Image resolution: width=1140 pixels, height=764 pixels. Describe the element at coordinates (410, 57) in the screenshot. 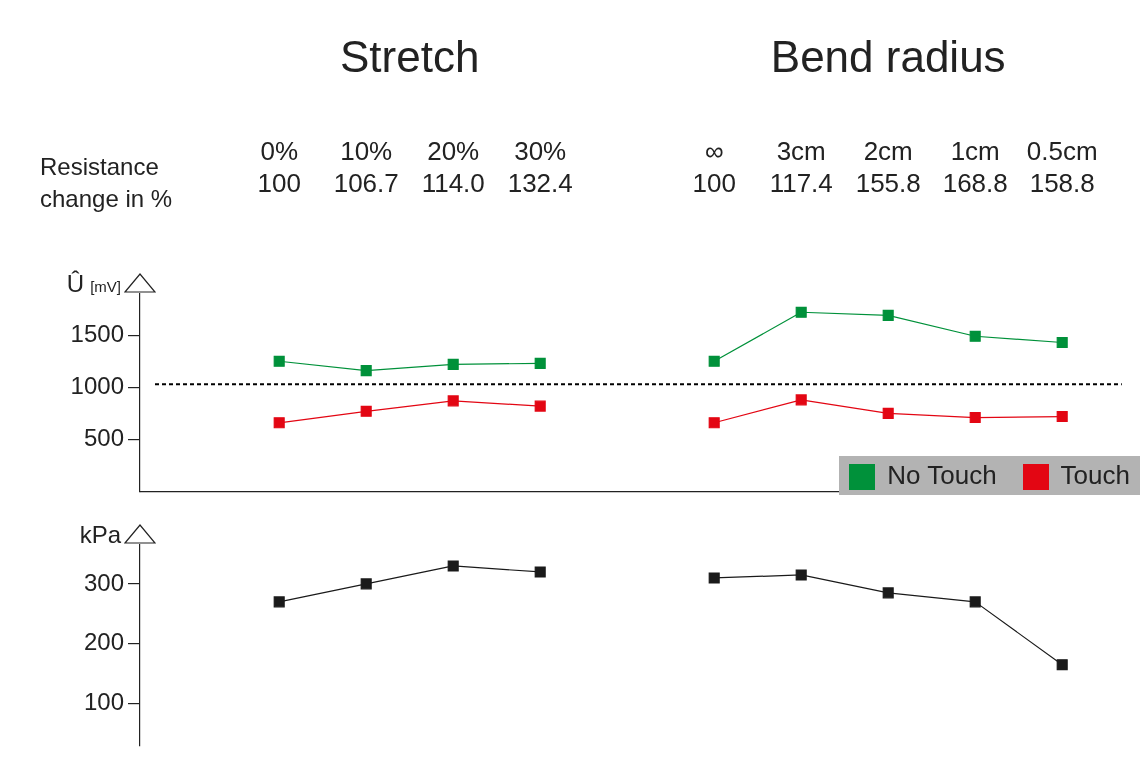

I see `text: Stretch` at that location.